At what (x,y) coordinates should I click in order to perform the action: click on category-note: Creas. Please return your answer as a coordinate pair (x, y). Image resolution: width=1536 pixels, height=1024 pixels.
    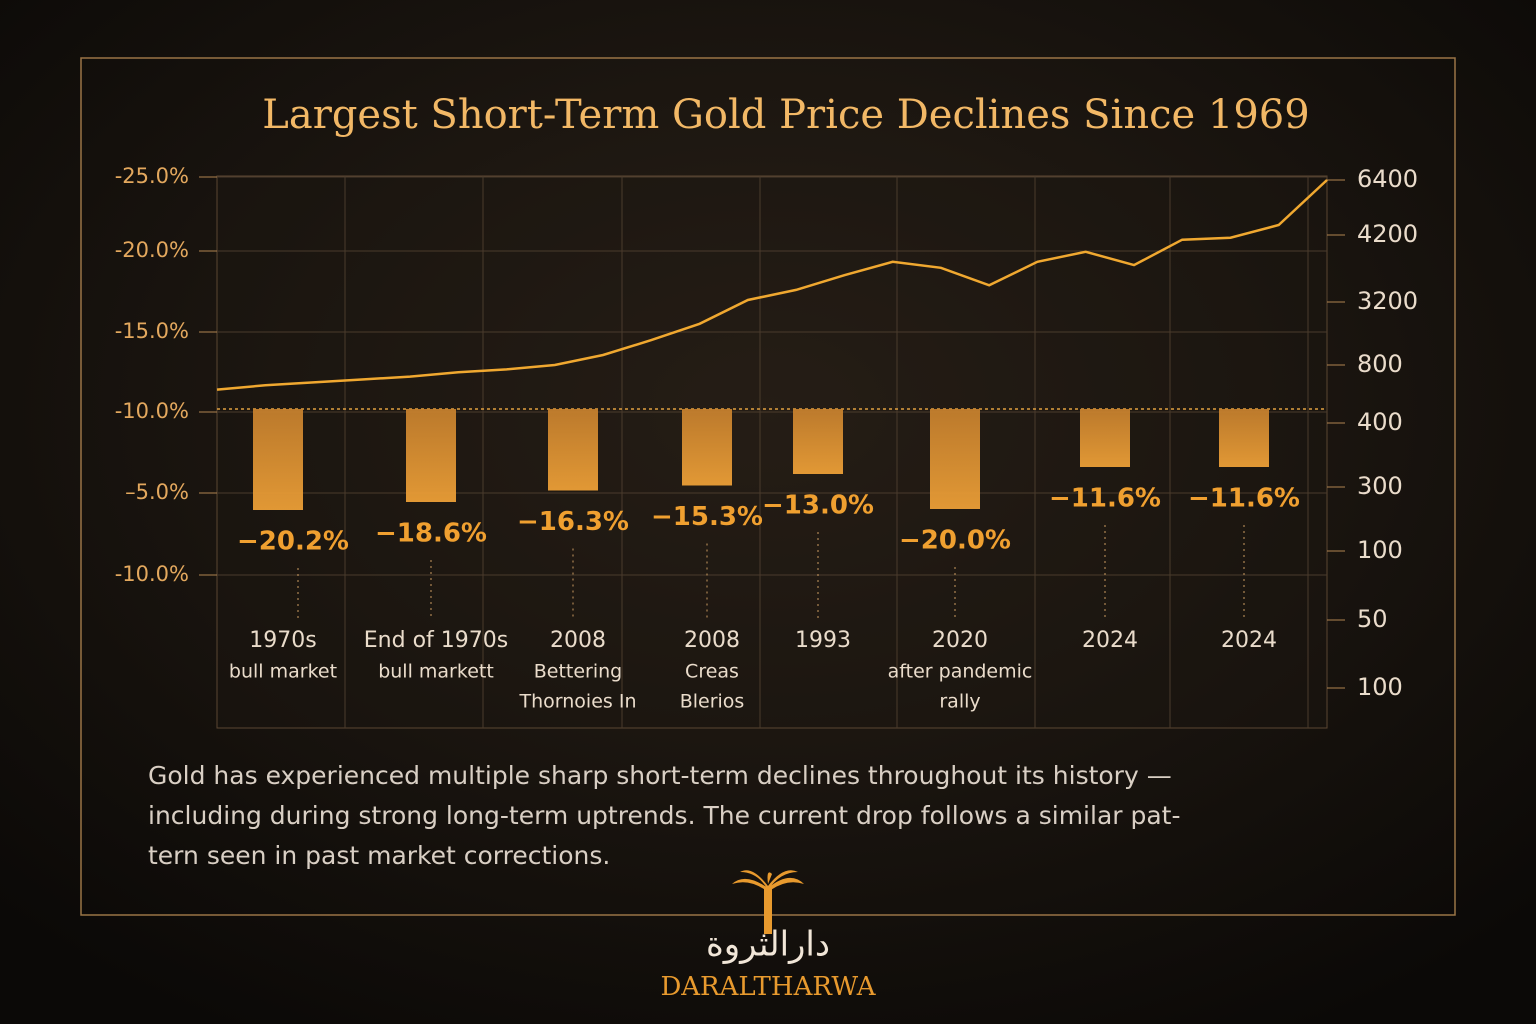
    Looking at the image, I should click on (712, 672).